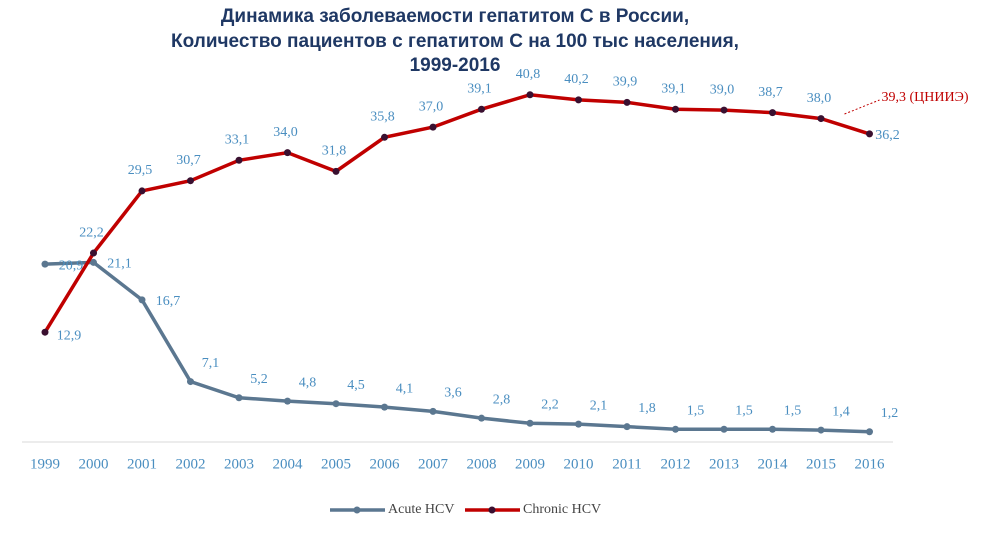  What do you see at coordinates (71, 265) in the screenshot?
I see `data-label: 20,9` at bounding box center [71, 265].